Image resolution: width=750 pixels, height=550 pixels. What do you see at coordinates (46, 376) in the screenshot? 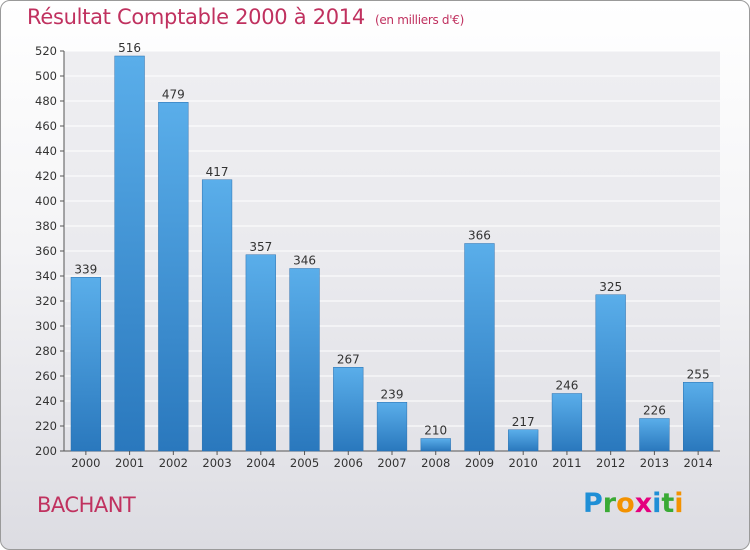
I see `y-tick-label: 260` at bounding box center [46, 376].